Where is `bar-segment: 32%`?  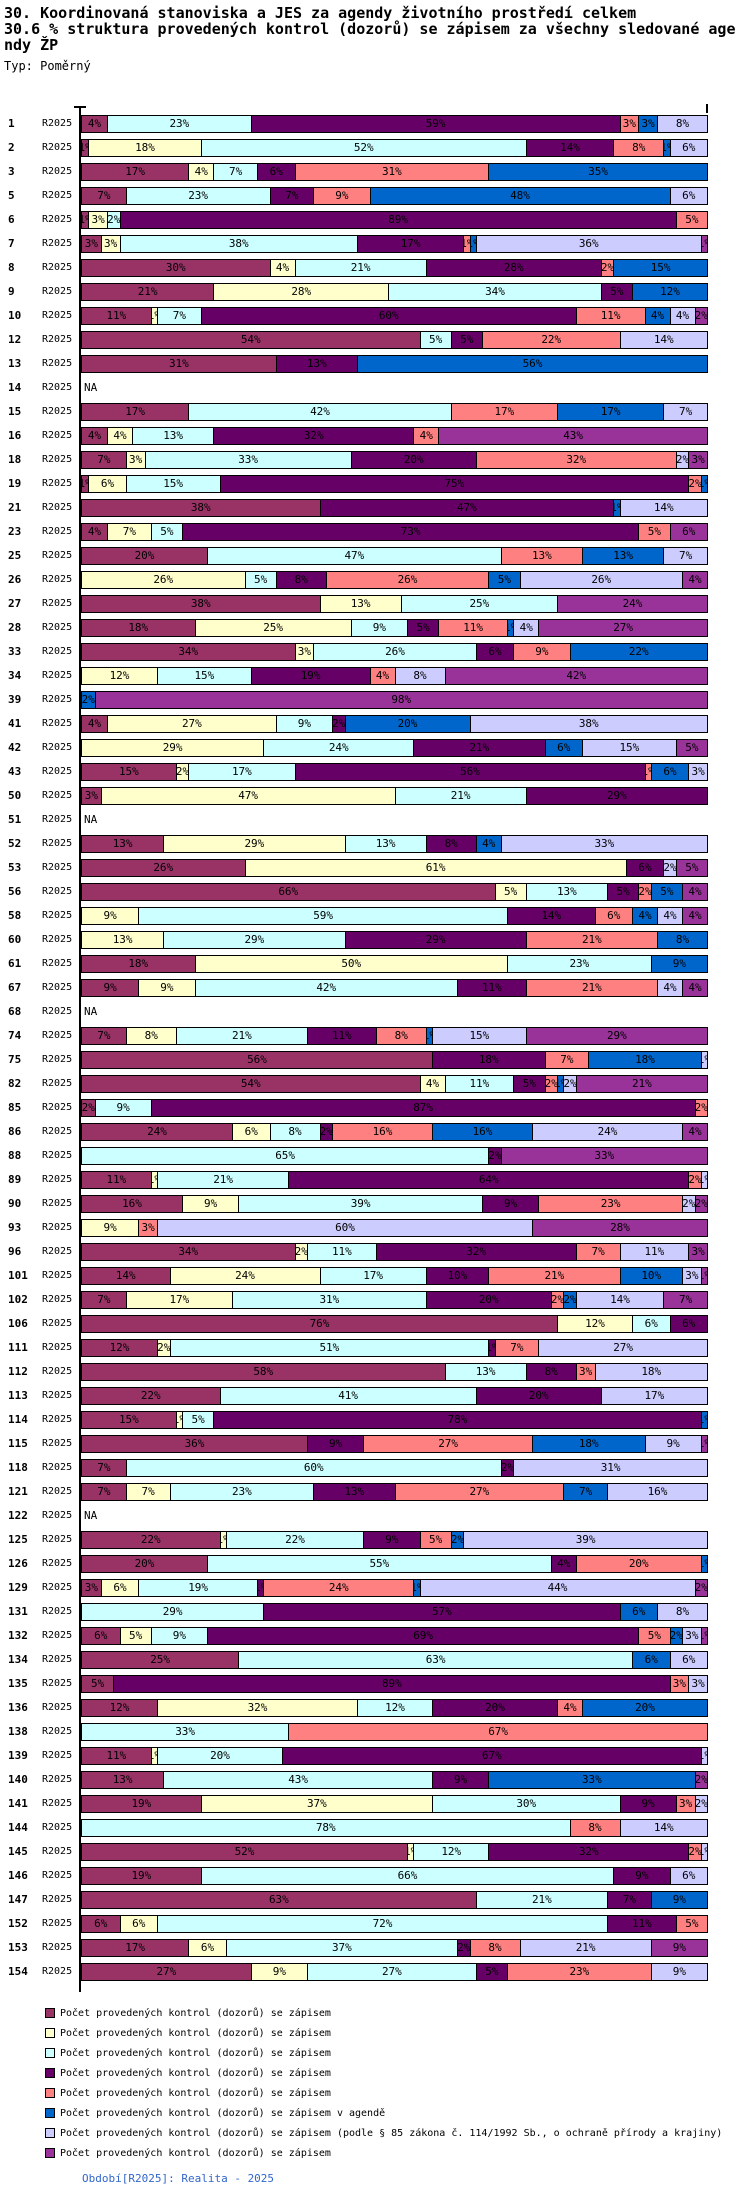
bar-segment: 32% is located at coordinates (257, 1708).